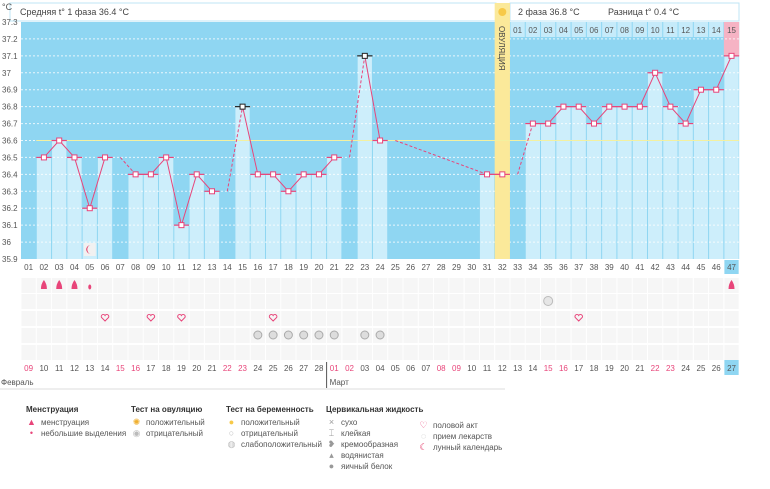 The height and width of the screenshot is (489, 770). I want to click on phase1-average: Средняя t° 1 фаза 36.4 °C, so click(74, 12).